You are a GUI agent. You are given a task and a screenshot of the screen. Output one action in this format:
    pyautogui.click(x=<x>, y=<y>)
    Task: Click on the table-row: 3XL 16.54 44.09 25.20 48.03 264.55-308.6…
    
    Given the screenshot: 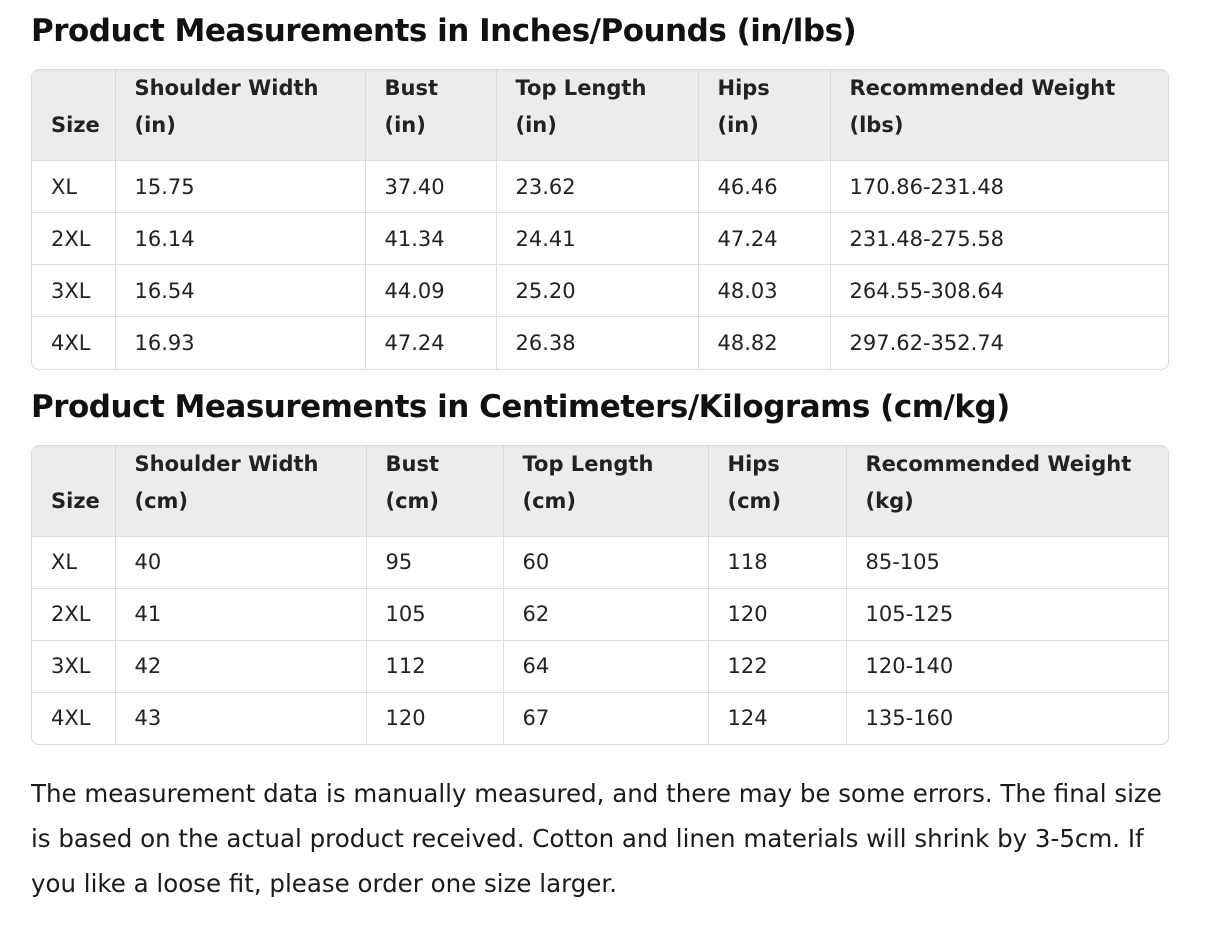 What is the action you would take?
    pyautogui.click(x=600, y=290)
    